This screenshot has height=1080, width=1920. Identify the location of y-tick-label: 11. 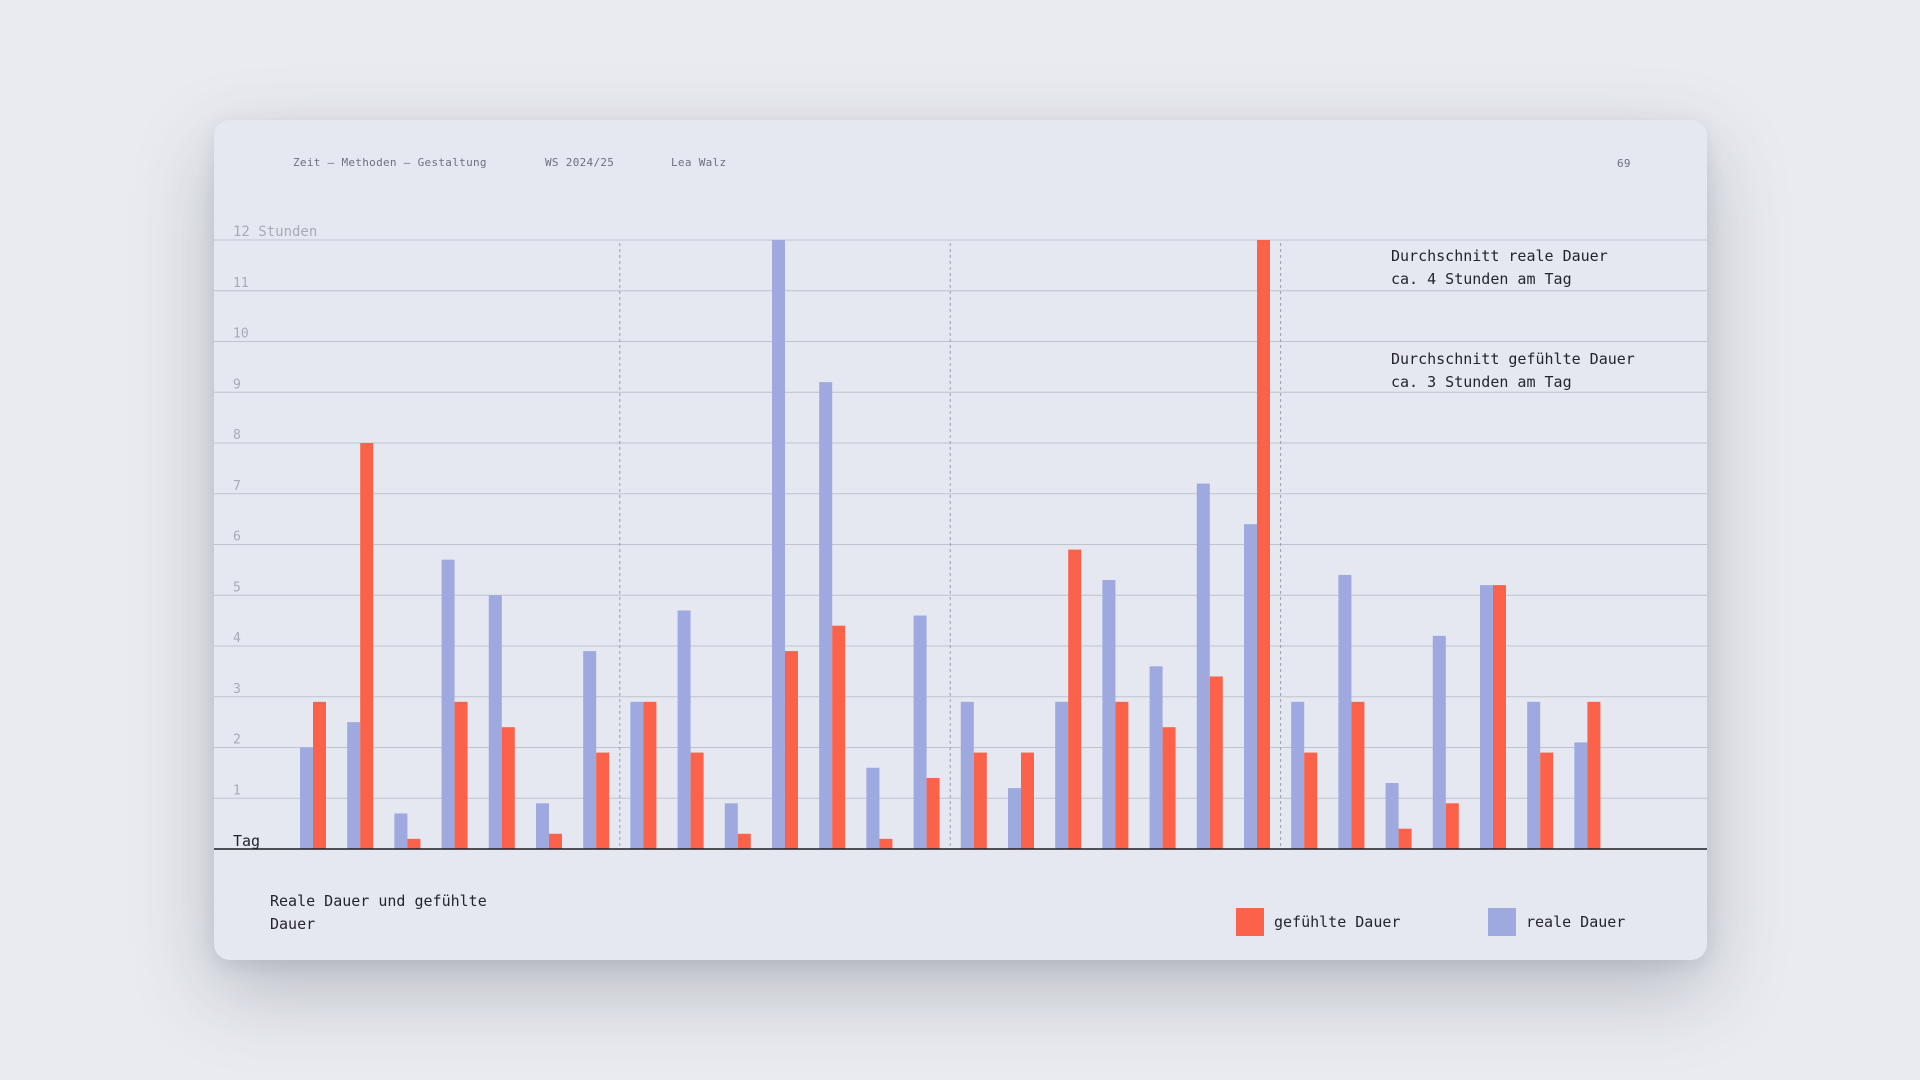
(241, 283).